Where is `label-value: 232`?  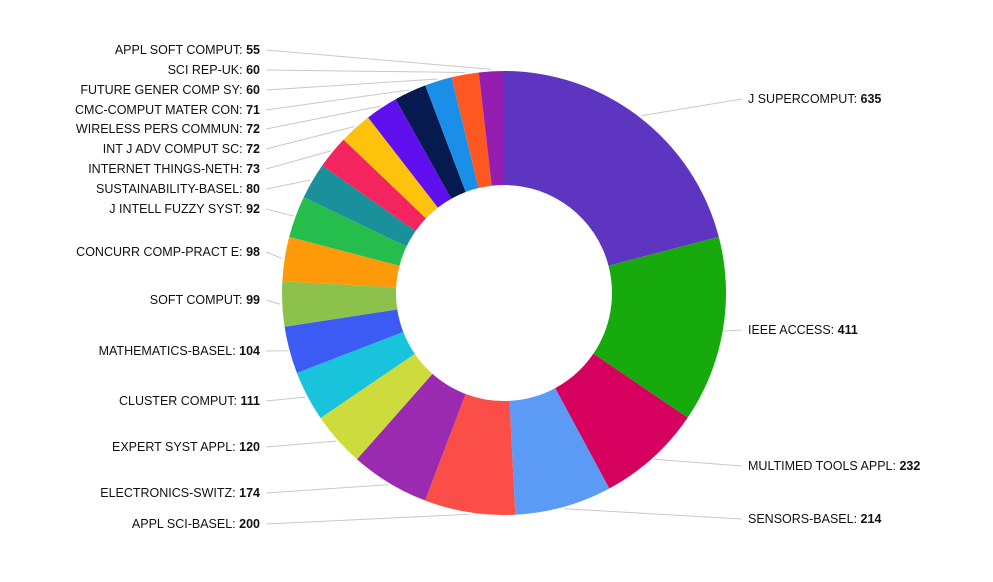
label-value: 232 is located at coordinates (909, 466).